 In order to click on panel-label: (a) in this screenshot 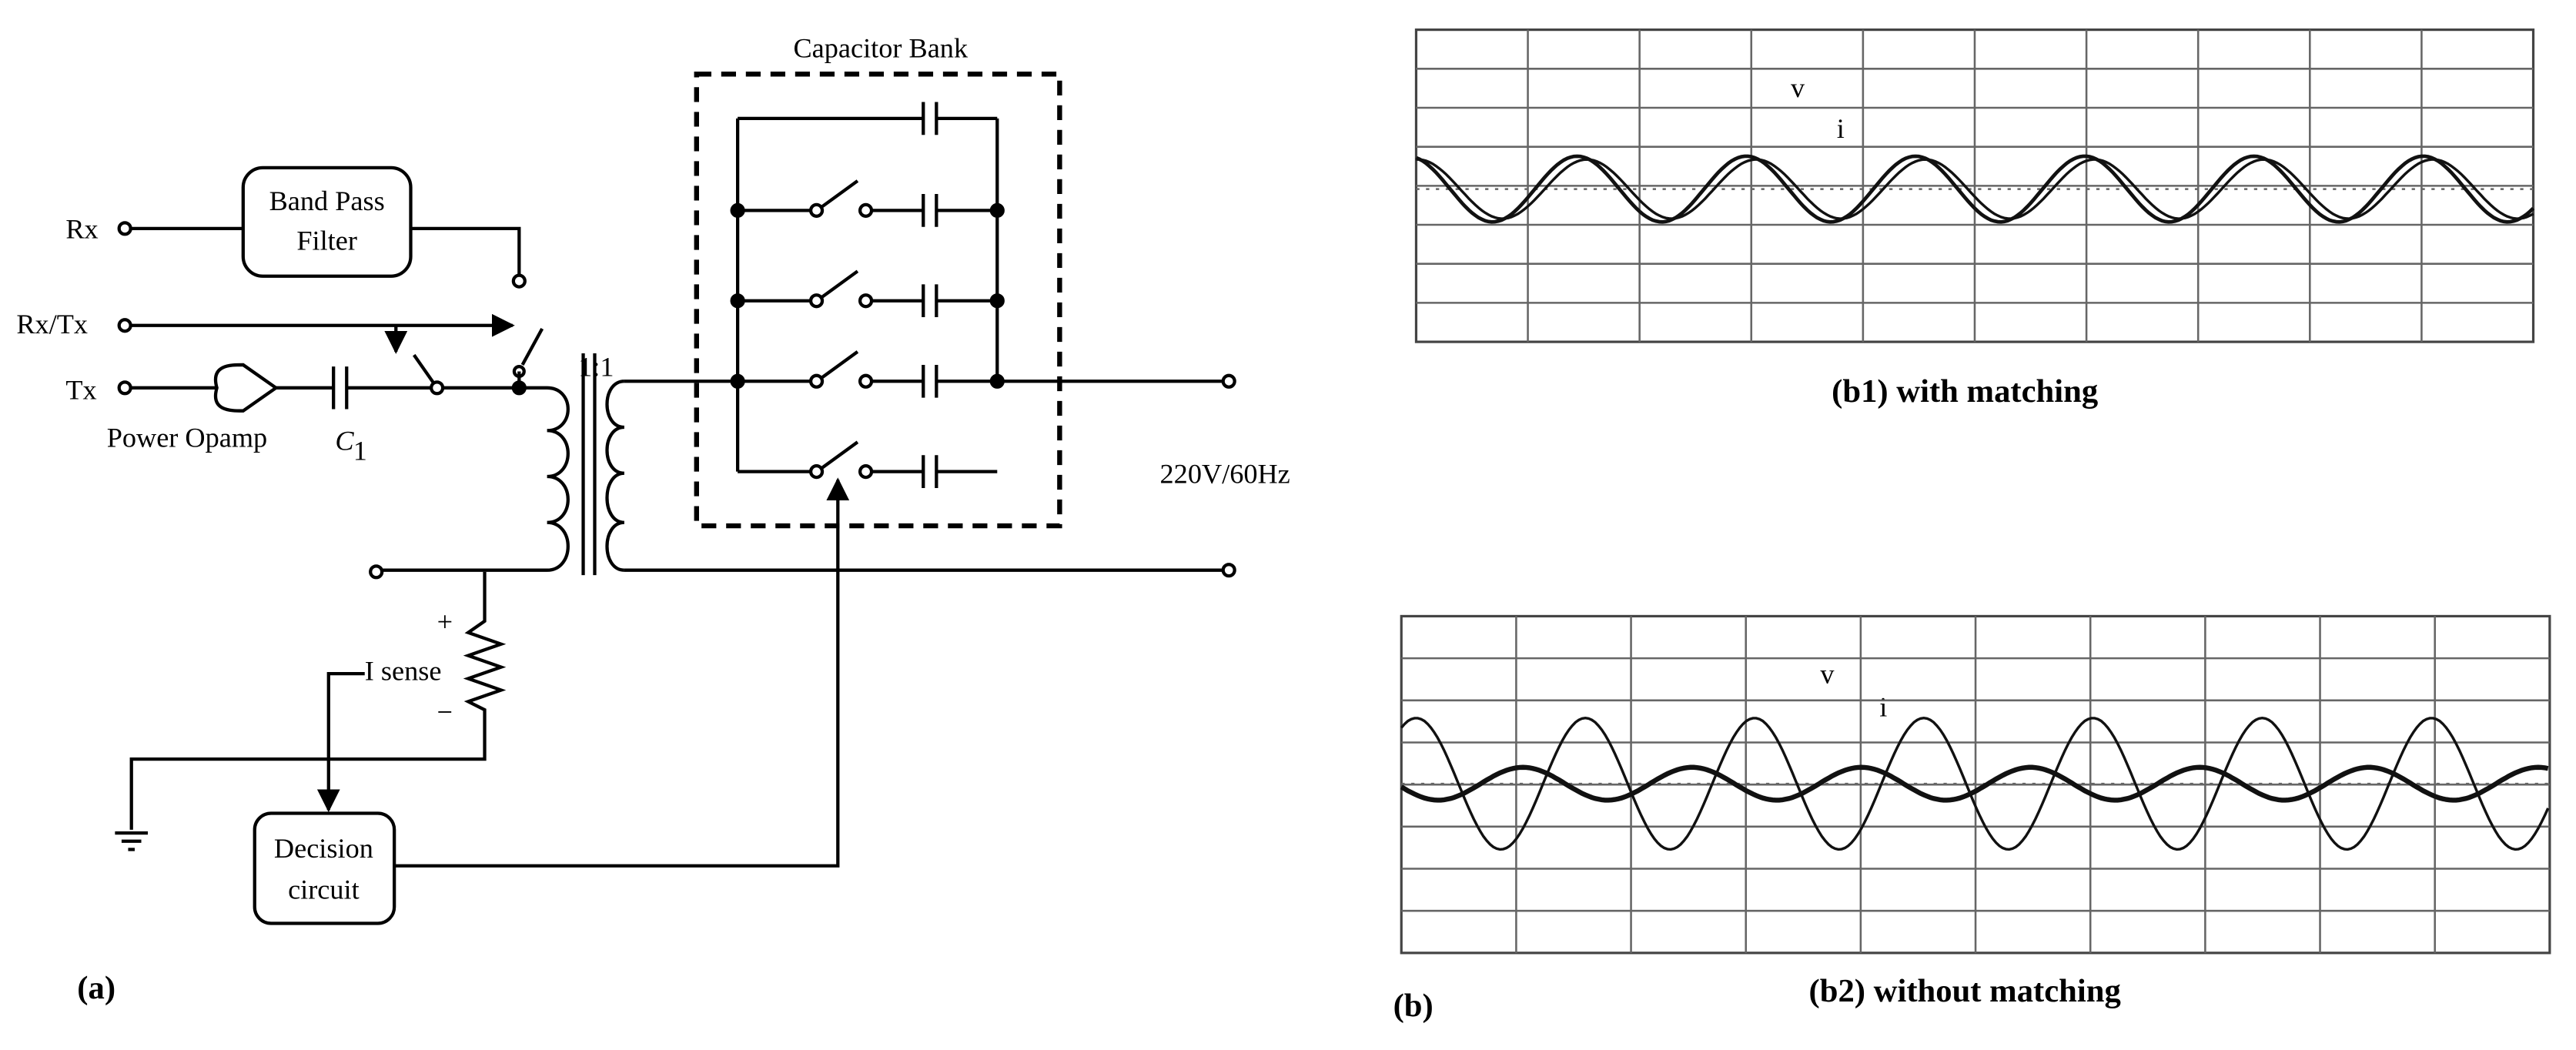, I will do `click(96, 988)`.